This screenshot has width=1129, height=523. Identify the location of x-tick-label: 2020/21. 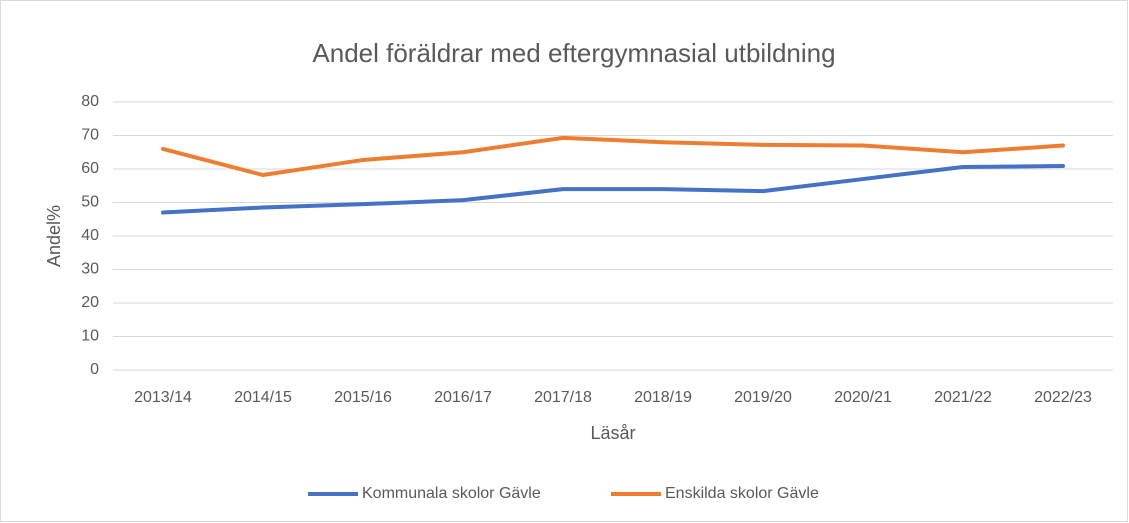
(863, 397).